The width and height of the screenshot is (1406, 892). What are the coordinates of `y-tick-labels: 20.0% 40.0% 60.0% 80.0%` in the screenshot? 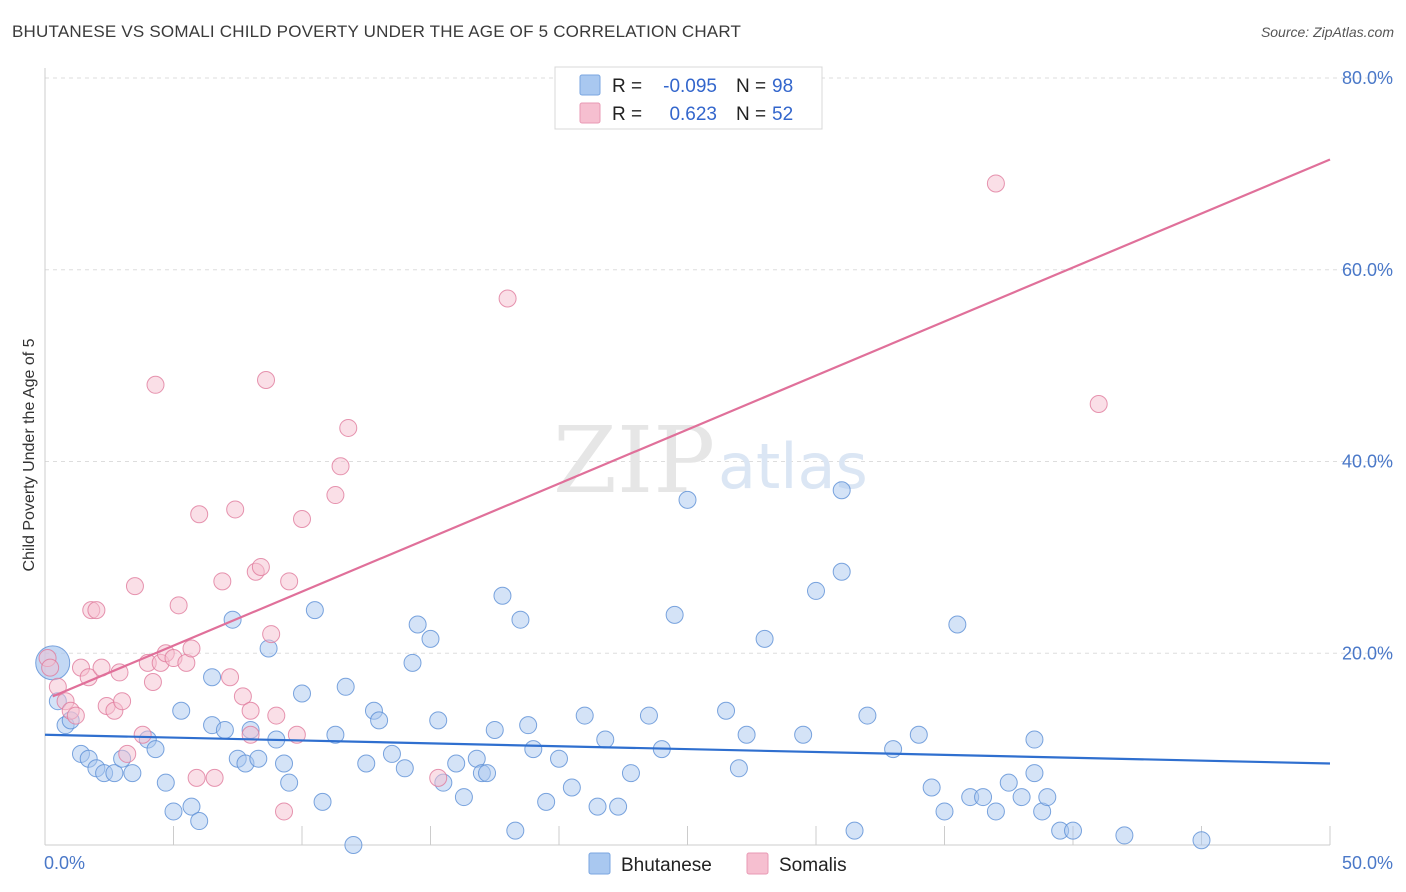 It's located at (1367, 365).